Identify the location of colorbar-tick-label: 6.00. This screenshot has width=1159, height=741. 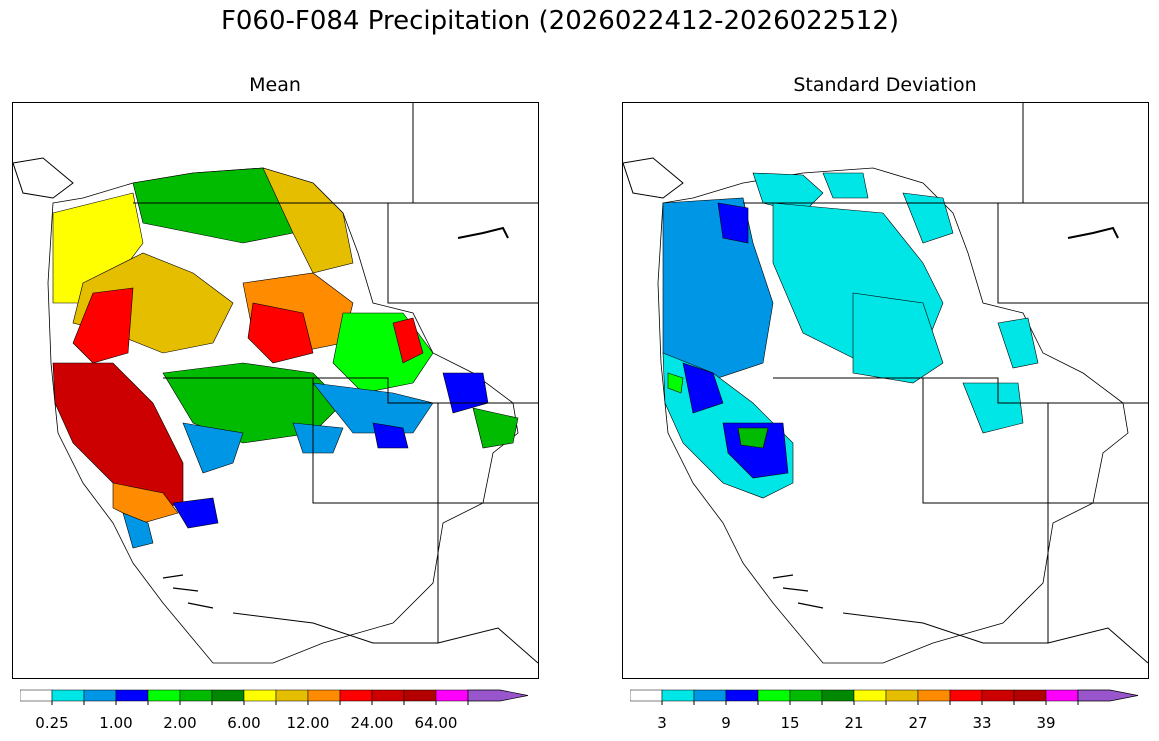
(244, 723).